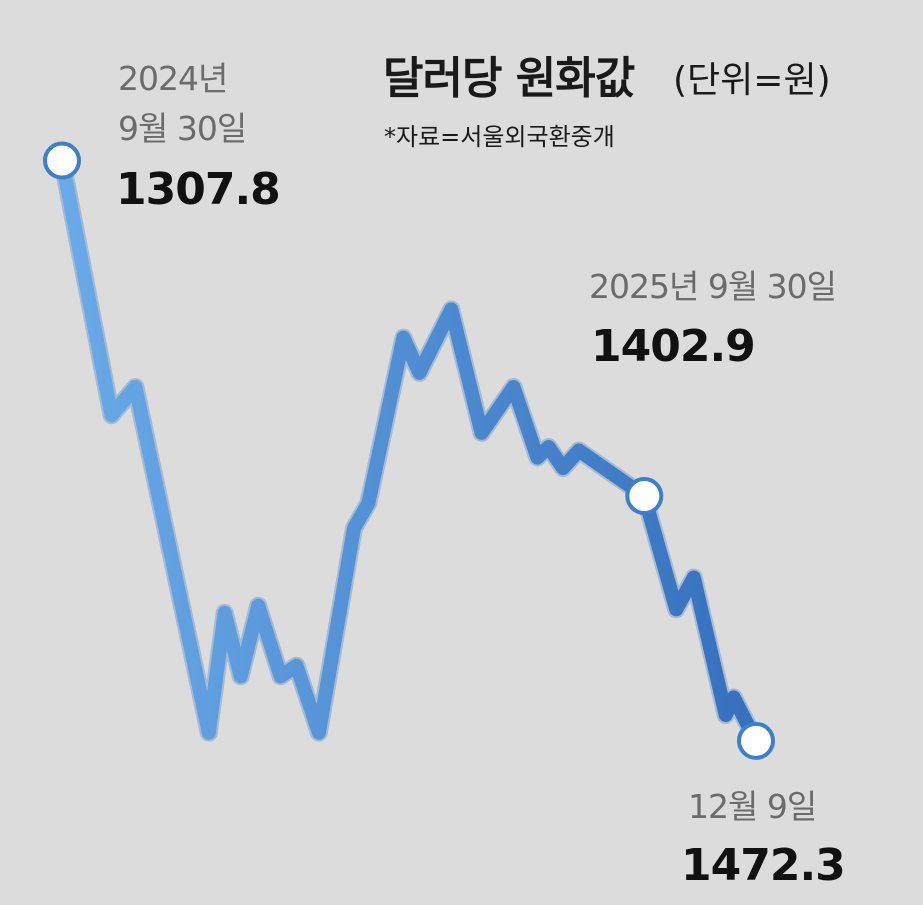  Describe the element at coordinates (756, 740) in the screenshot. I see `marker-end` at that location.